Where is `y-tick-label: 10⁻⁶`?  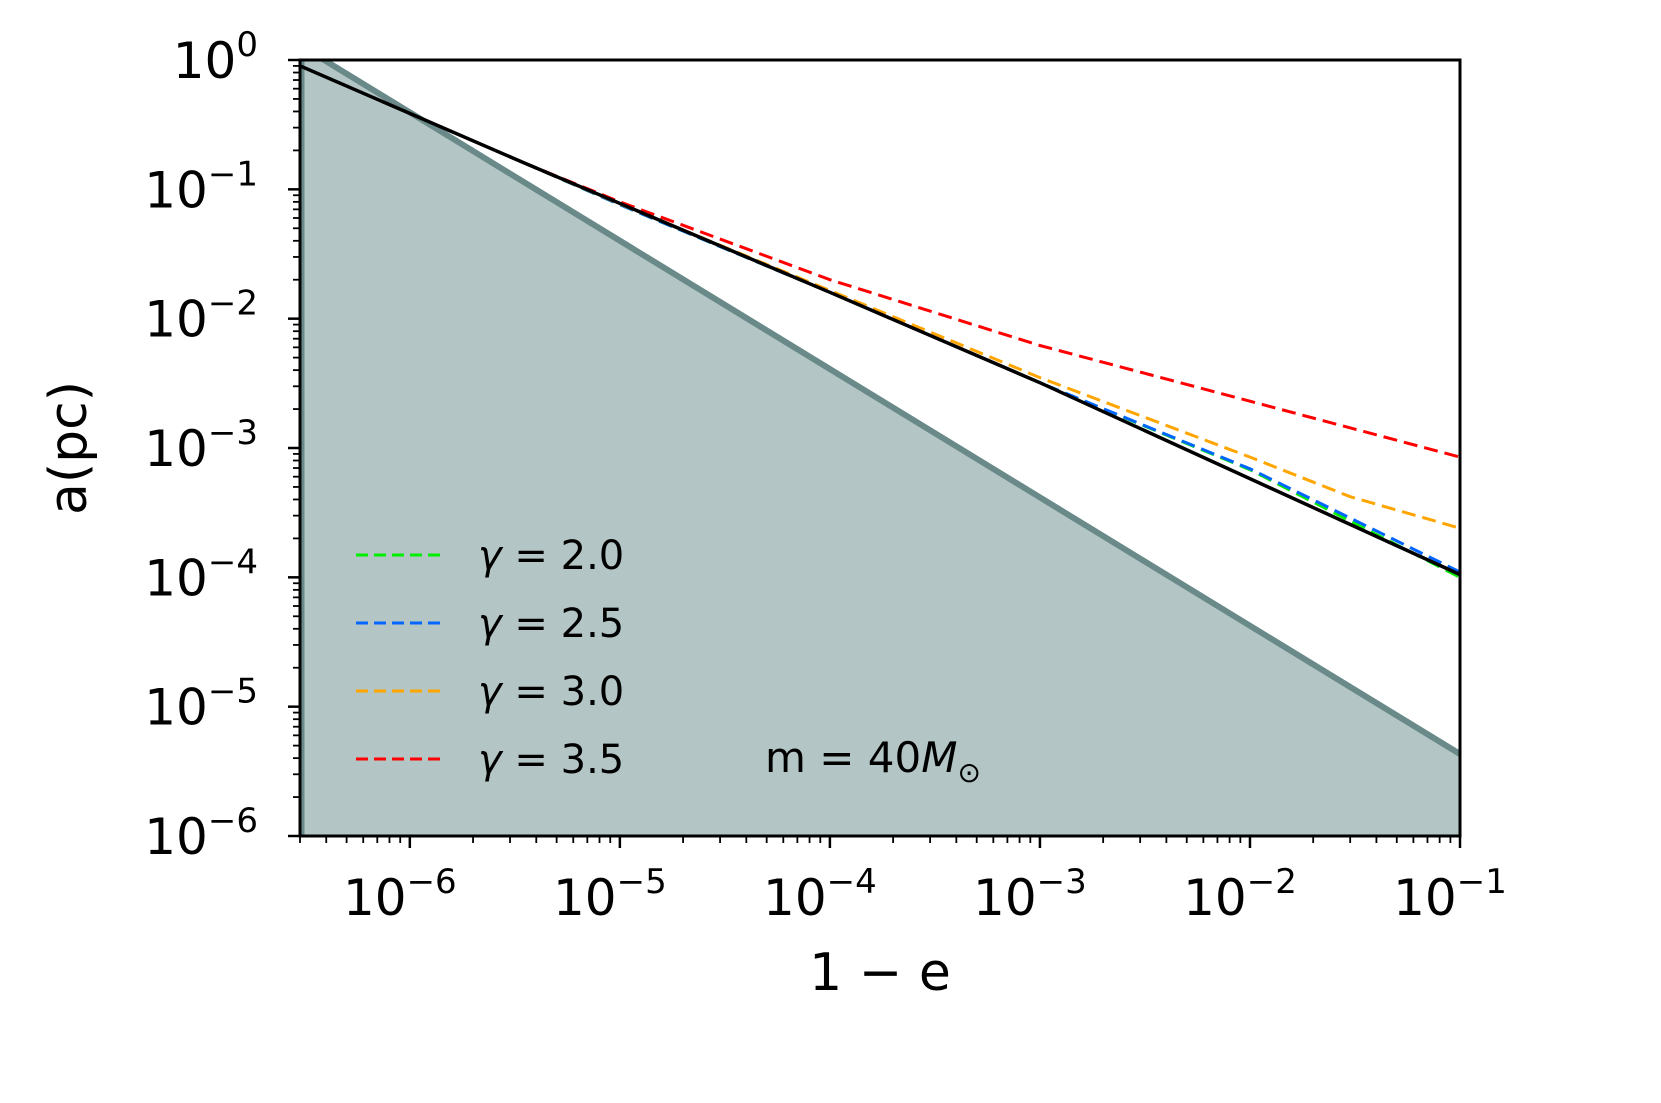
y-tick-label: 10⁻⁶ is located at coordinates (201, 833).